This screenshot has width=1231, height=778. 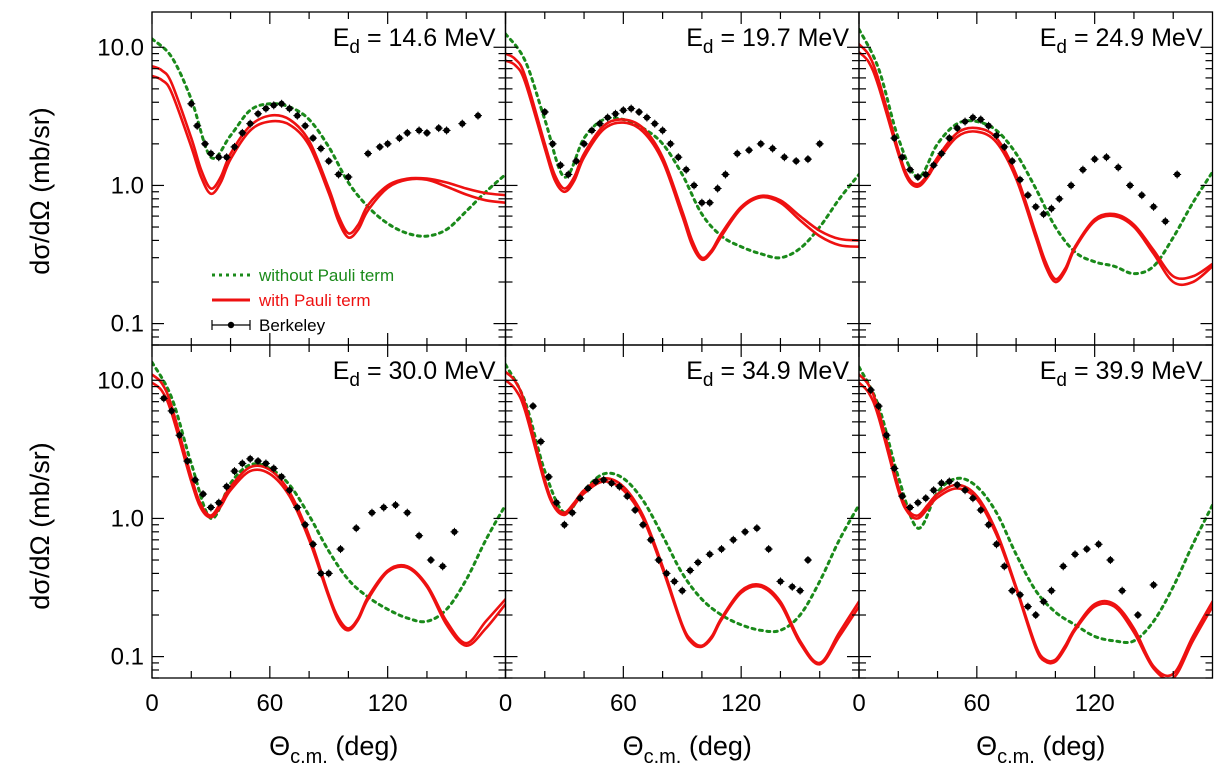 I want to click on legend-label-with: with Pauli term, so click(x=314, y=300).